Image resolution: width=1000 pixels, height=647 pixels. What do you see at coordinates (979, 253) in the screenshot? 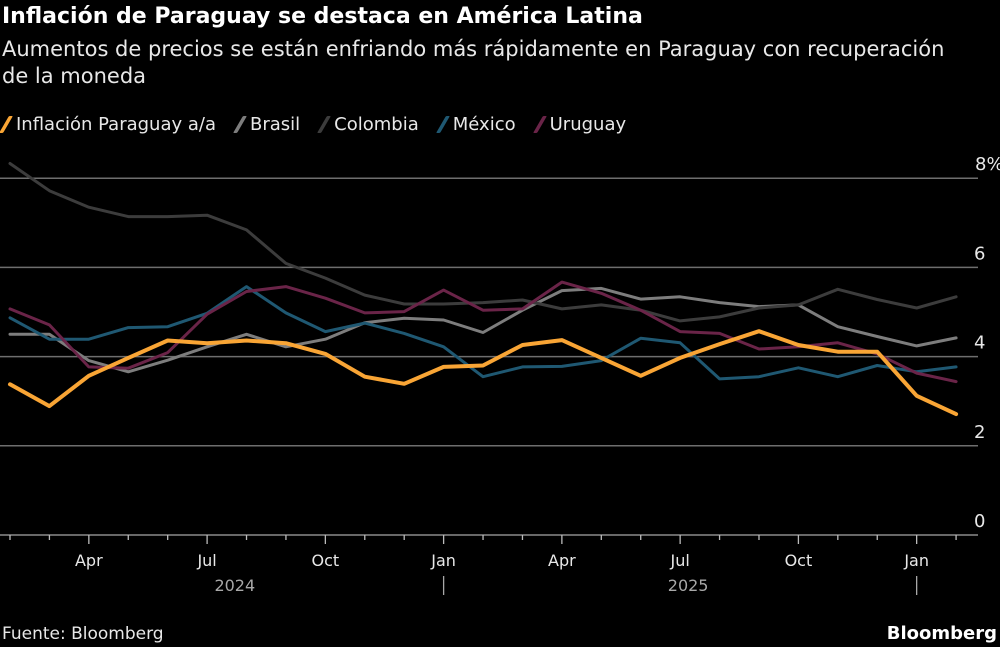
I see `y-tick-label: 6` at bounding box center [979, 253].